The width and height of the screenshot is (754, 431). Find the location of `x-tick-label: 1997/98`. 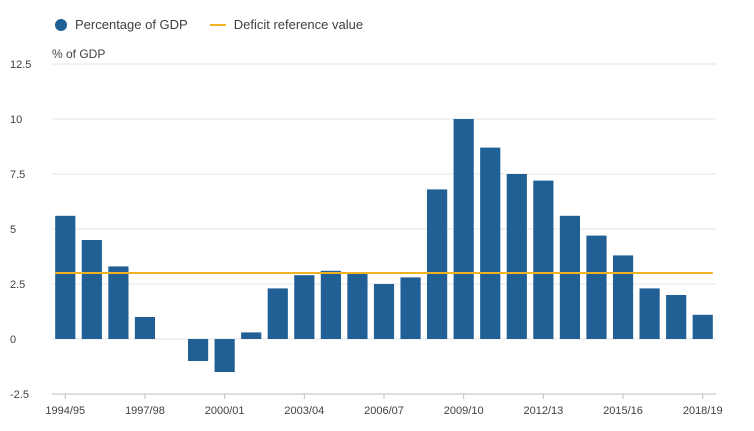

x-tick-label: 1997/98 is located at coordinates (145, 411).